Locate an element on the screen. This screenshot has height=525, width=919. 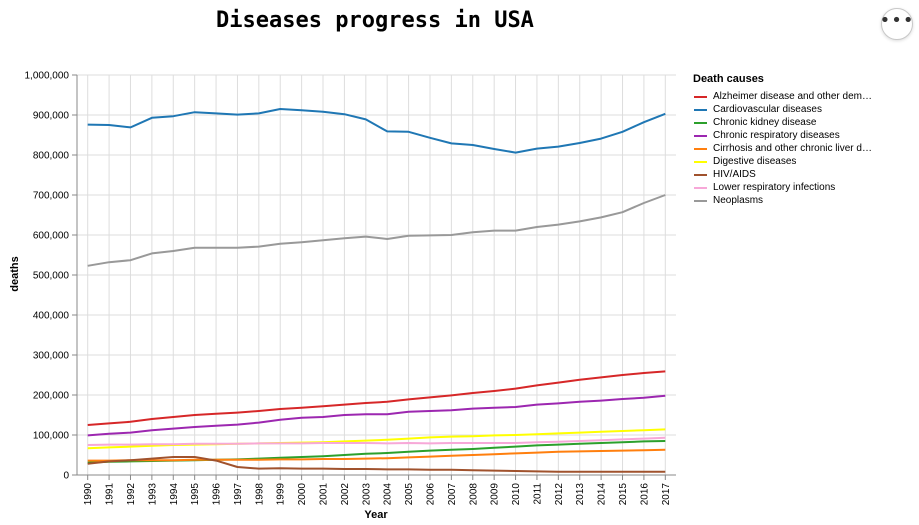
x-tick-label: 2015 is located at coordinates (623, 494).